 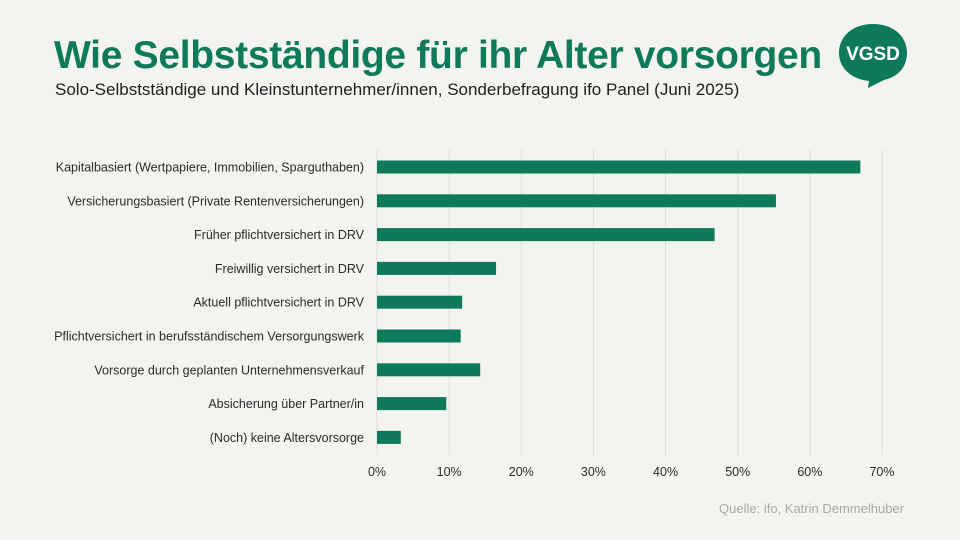 I want to click on logo-text: VGSD, so click(x=873, y=54).